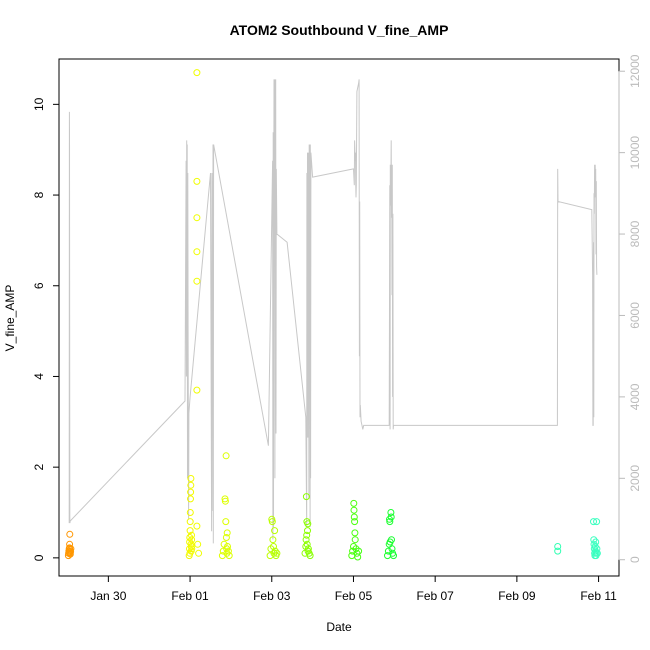 The image size is (650, 650). What do you see at coordinates (435, 596) in the screenshot?
I see `x-tick-label: Feb 07` at bounding box center [435, 596].